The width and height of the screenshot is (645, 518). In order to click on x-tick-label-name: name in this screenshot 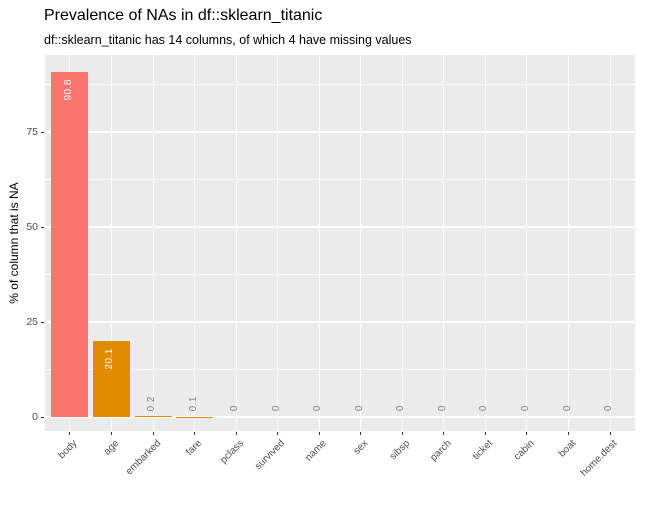, I will do `click(316, 451)`.